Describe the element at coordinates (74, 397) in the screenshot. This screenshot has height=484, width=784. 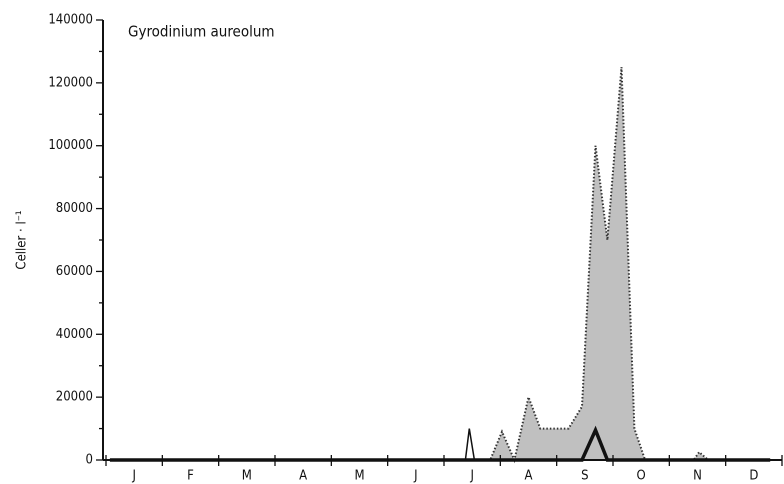
I see `y-tick-label: 20000` at that location.